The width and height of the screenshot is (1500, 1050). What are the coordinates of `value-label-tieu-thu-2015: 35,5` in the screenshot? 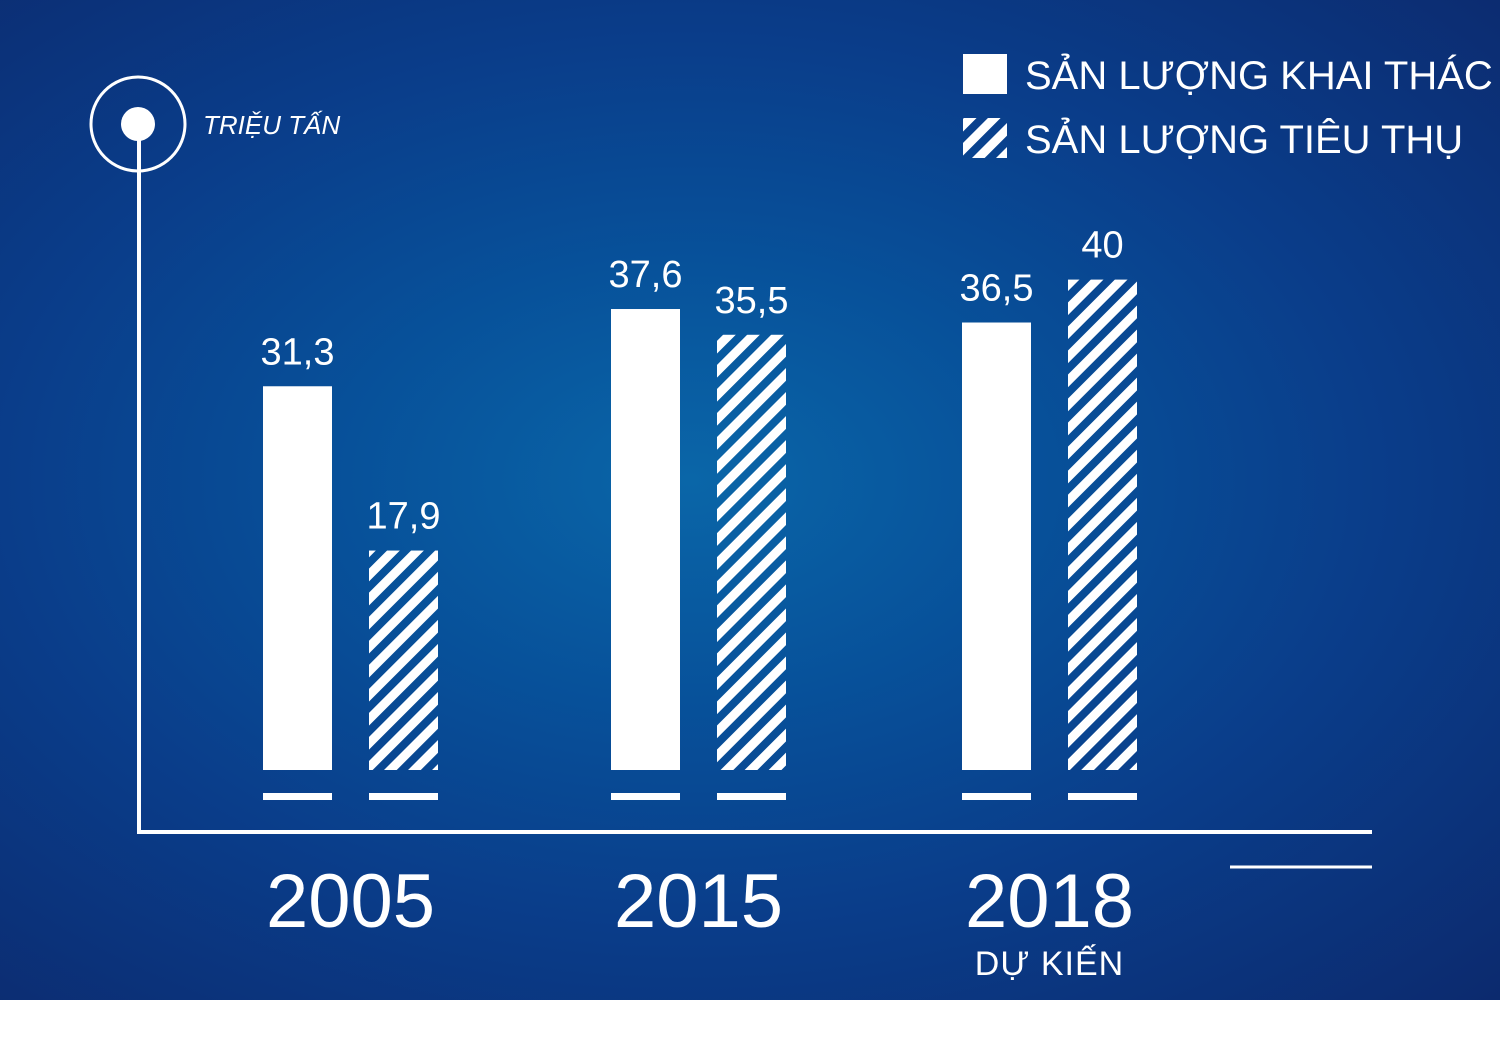 It's located at (752, 301).